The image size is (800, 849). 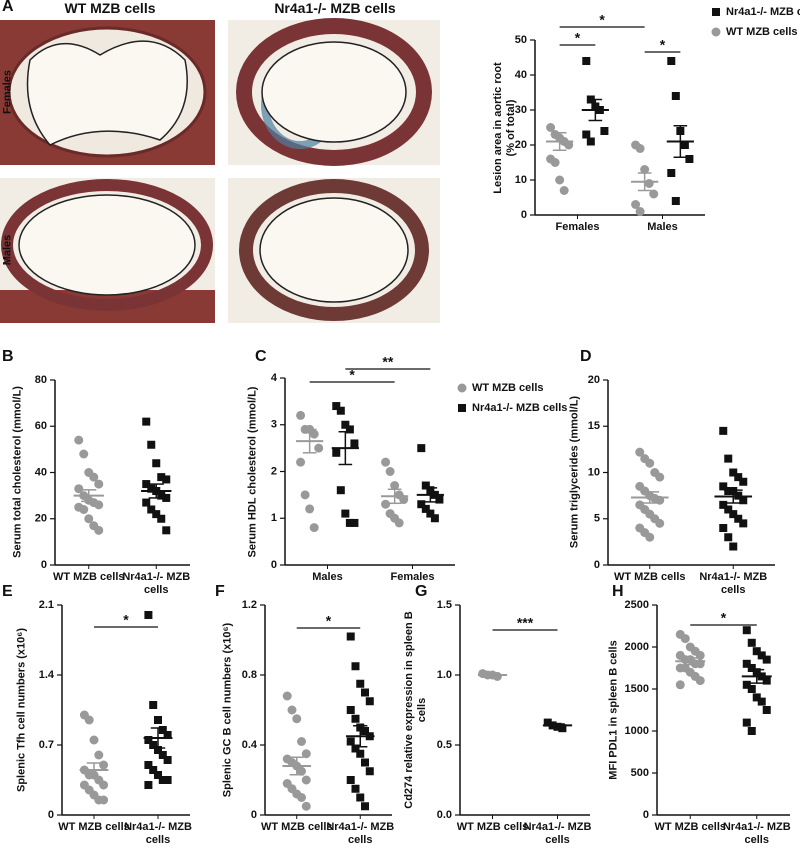 What do you see at coordinates (46, 745) in the screenshot?
I see `y-tick-label: 0.7` at bounding box center [46, 745].